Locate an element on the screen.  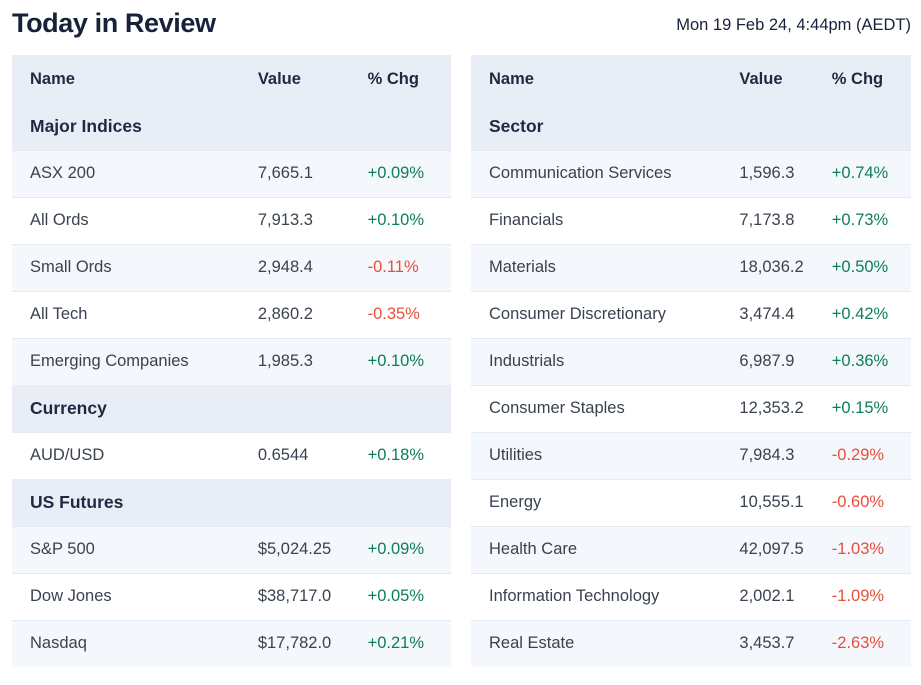
section-label: Sector is located at coordinates (691, 126).